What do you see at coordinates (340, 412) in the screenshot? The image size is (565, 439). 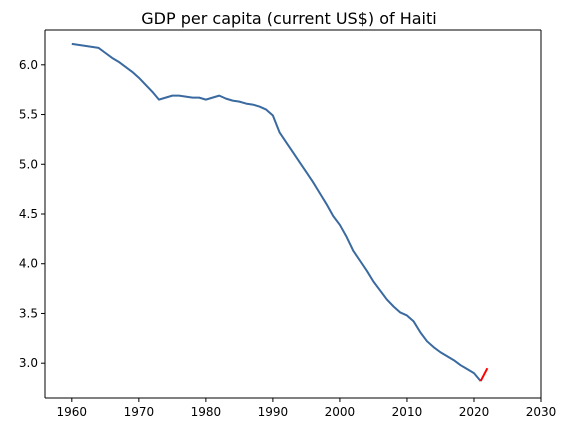 I see `x-tick-label: 2000` at bounding box center [340, 412].